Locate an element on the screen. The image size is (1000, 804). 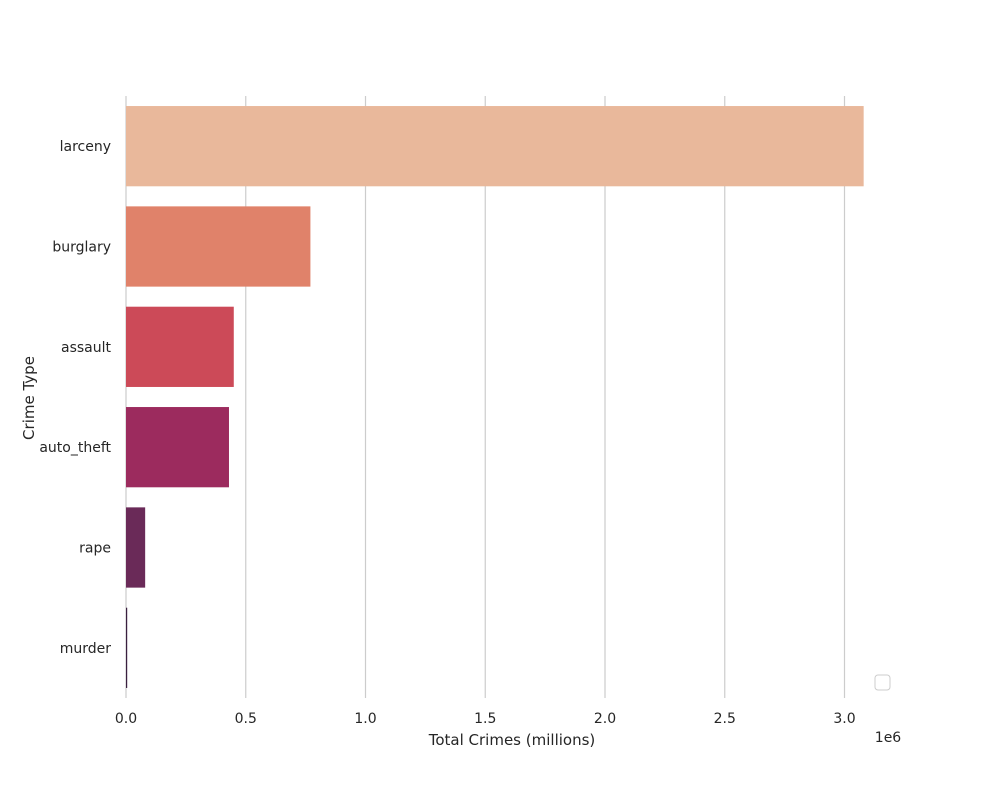
y-tick-label: burglary is located at coordinates (81, 248).